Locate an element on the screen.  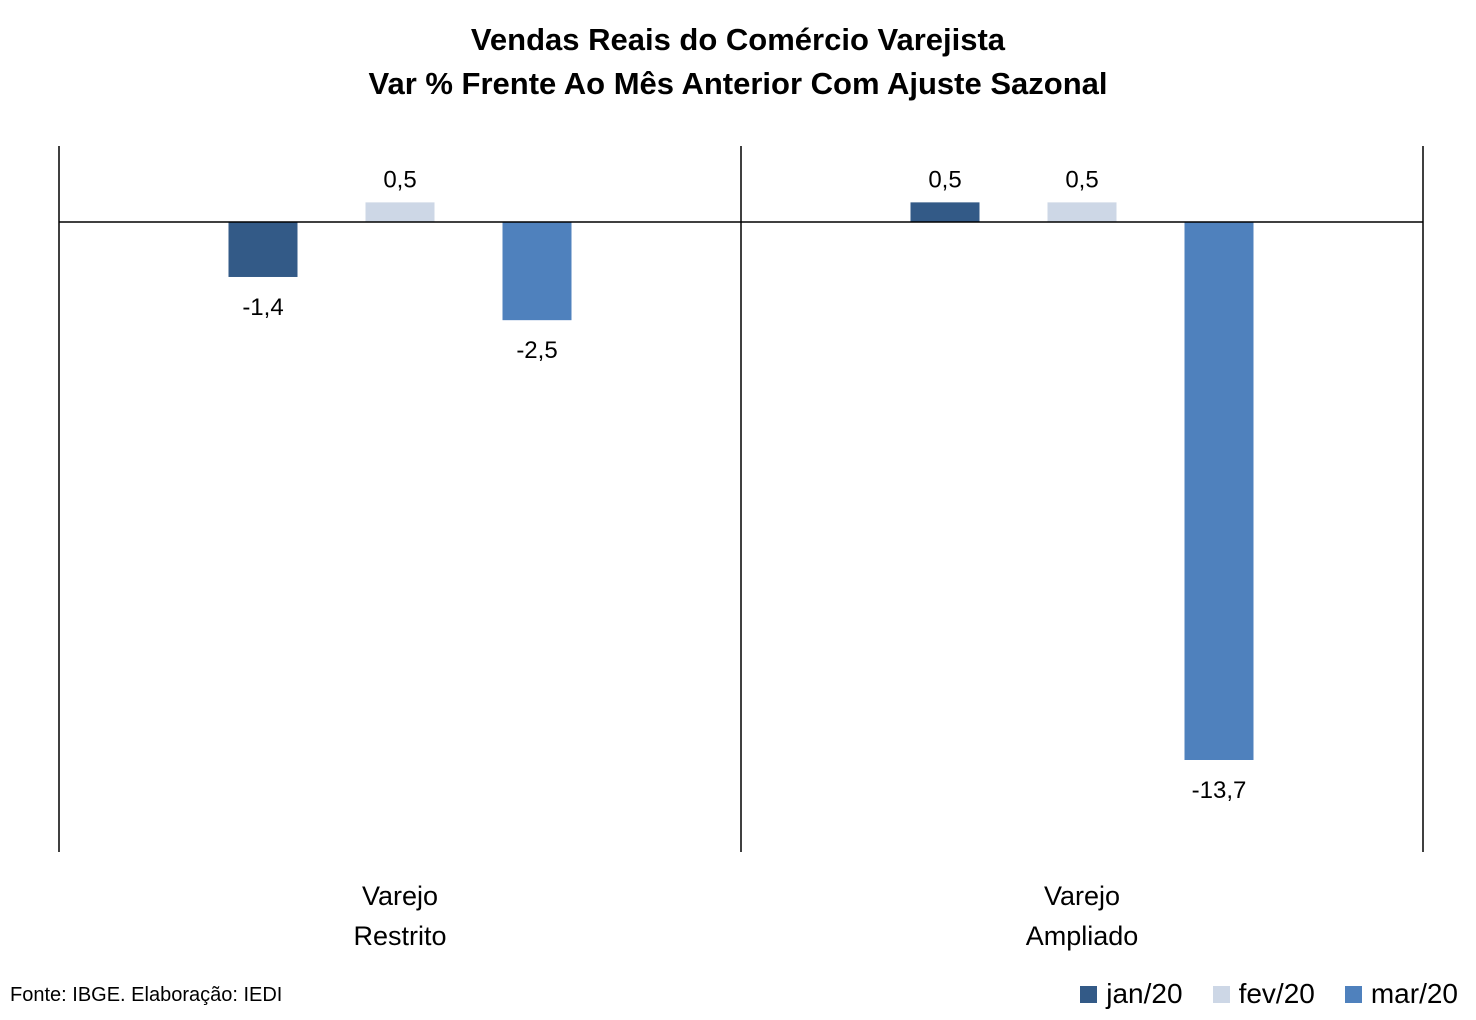
category-label-line: Ampliado is located at coordinates (1082, 936).